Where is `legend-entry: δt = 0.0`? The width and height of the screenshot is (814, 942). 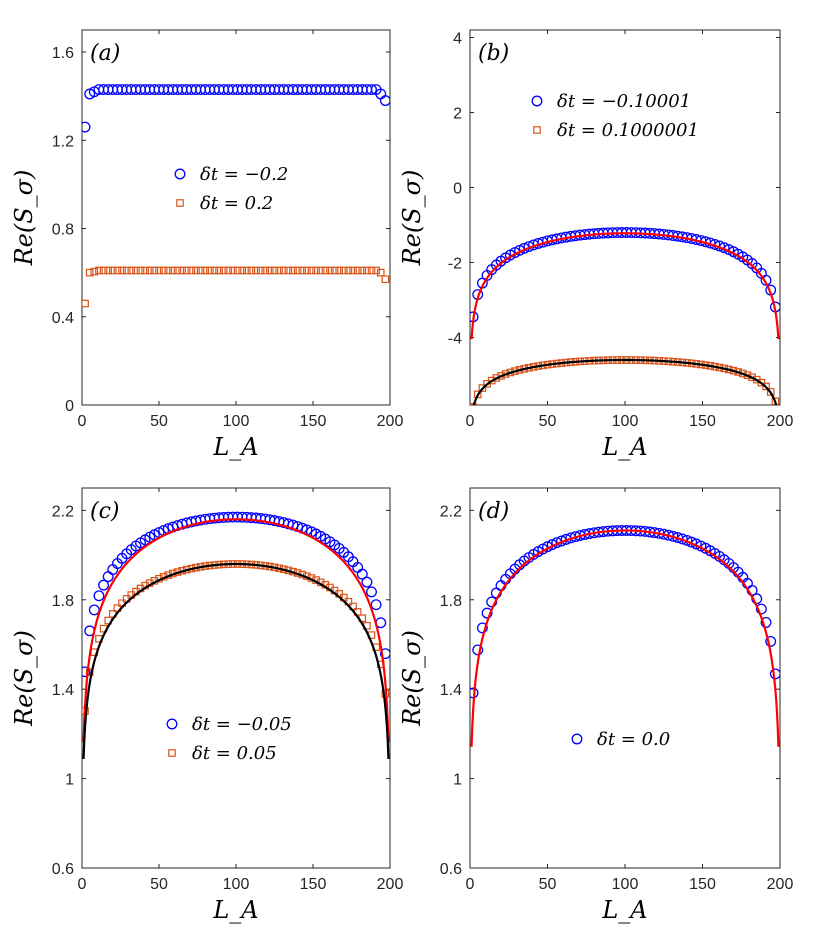 legend-entry: δt = 0.0 is located at coordinates (633, 739).